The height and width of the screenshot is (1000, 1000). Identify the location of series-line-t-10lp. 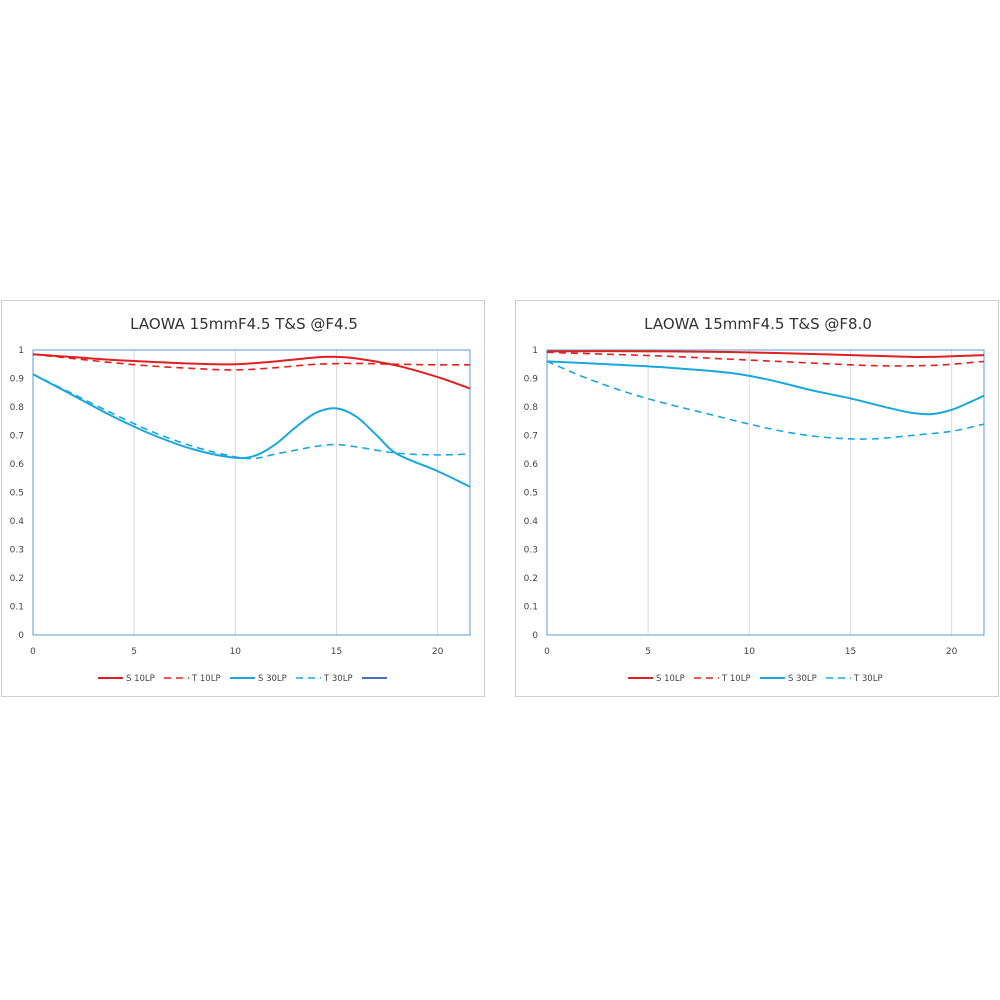
(251, 362).